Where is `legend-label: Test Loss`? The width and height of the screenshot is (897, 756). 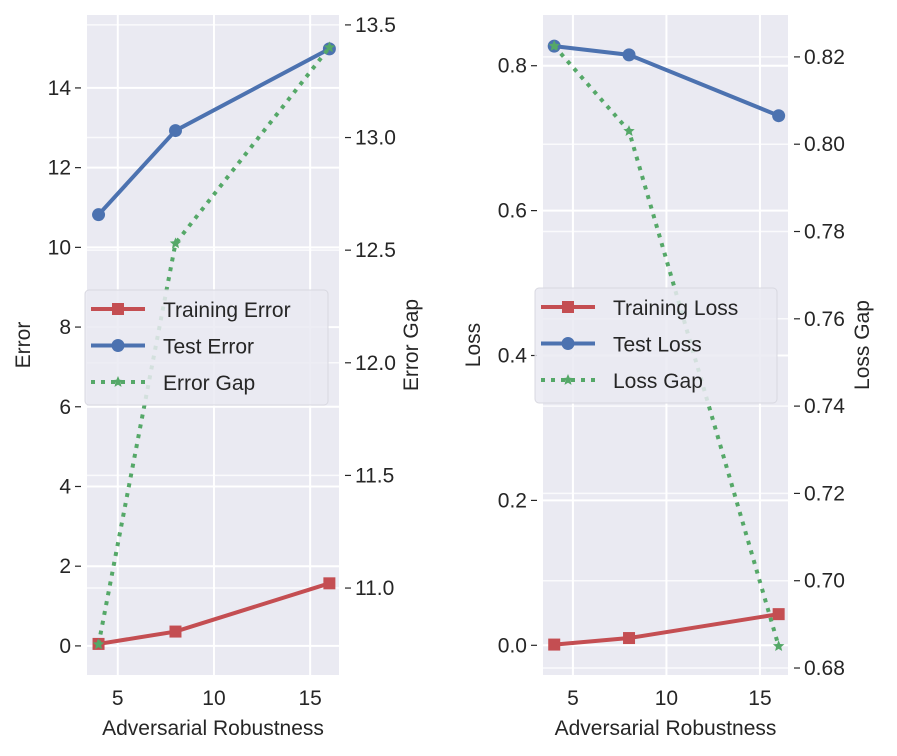
legend-label: Test Loss is located at coordinates (657, 345).